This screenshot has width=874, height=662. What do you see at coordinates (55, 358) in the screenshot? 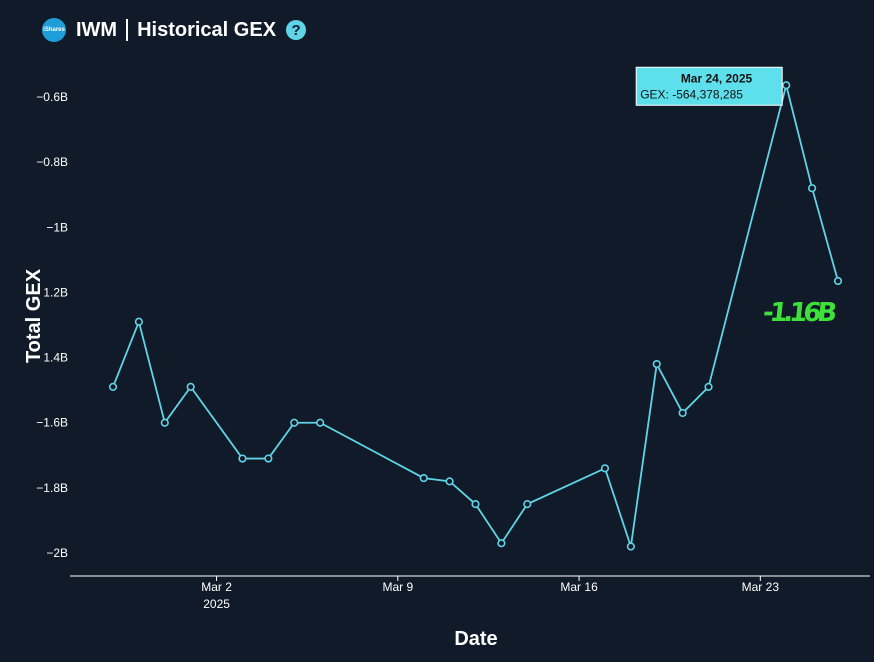
I see `y-tick-label: 1.4B` at bounding box center [55, 358].